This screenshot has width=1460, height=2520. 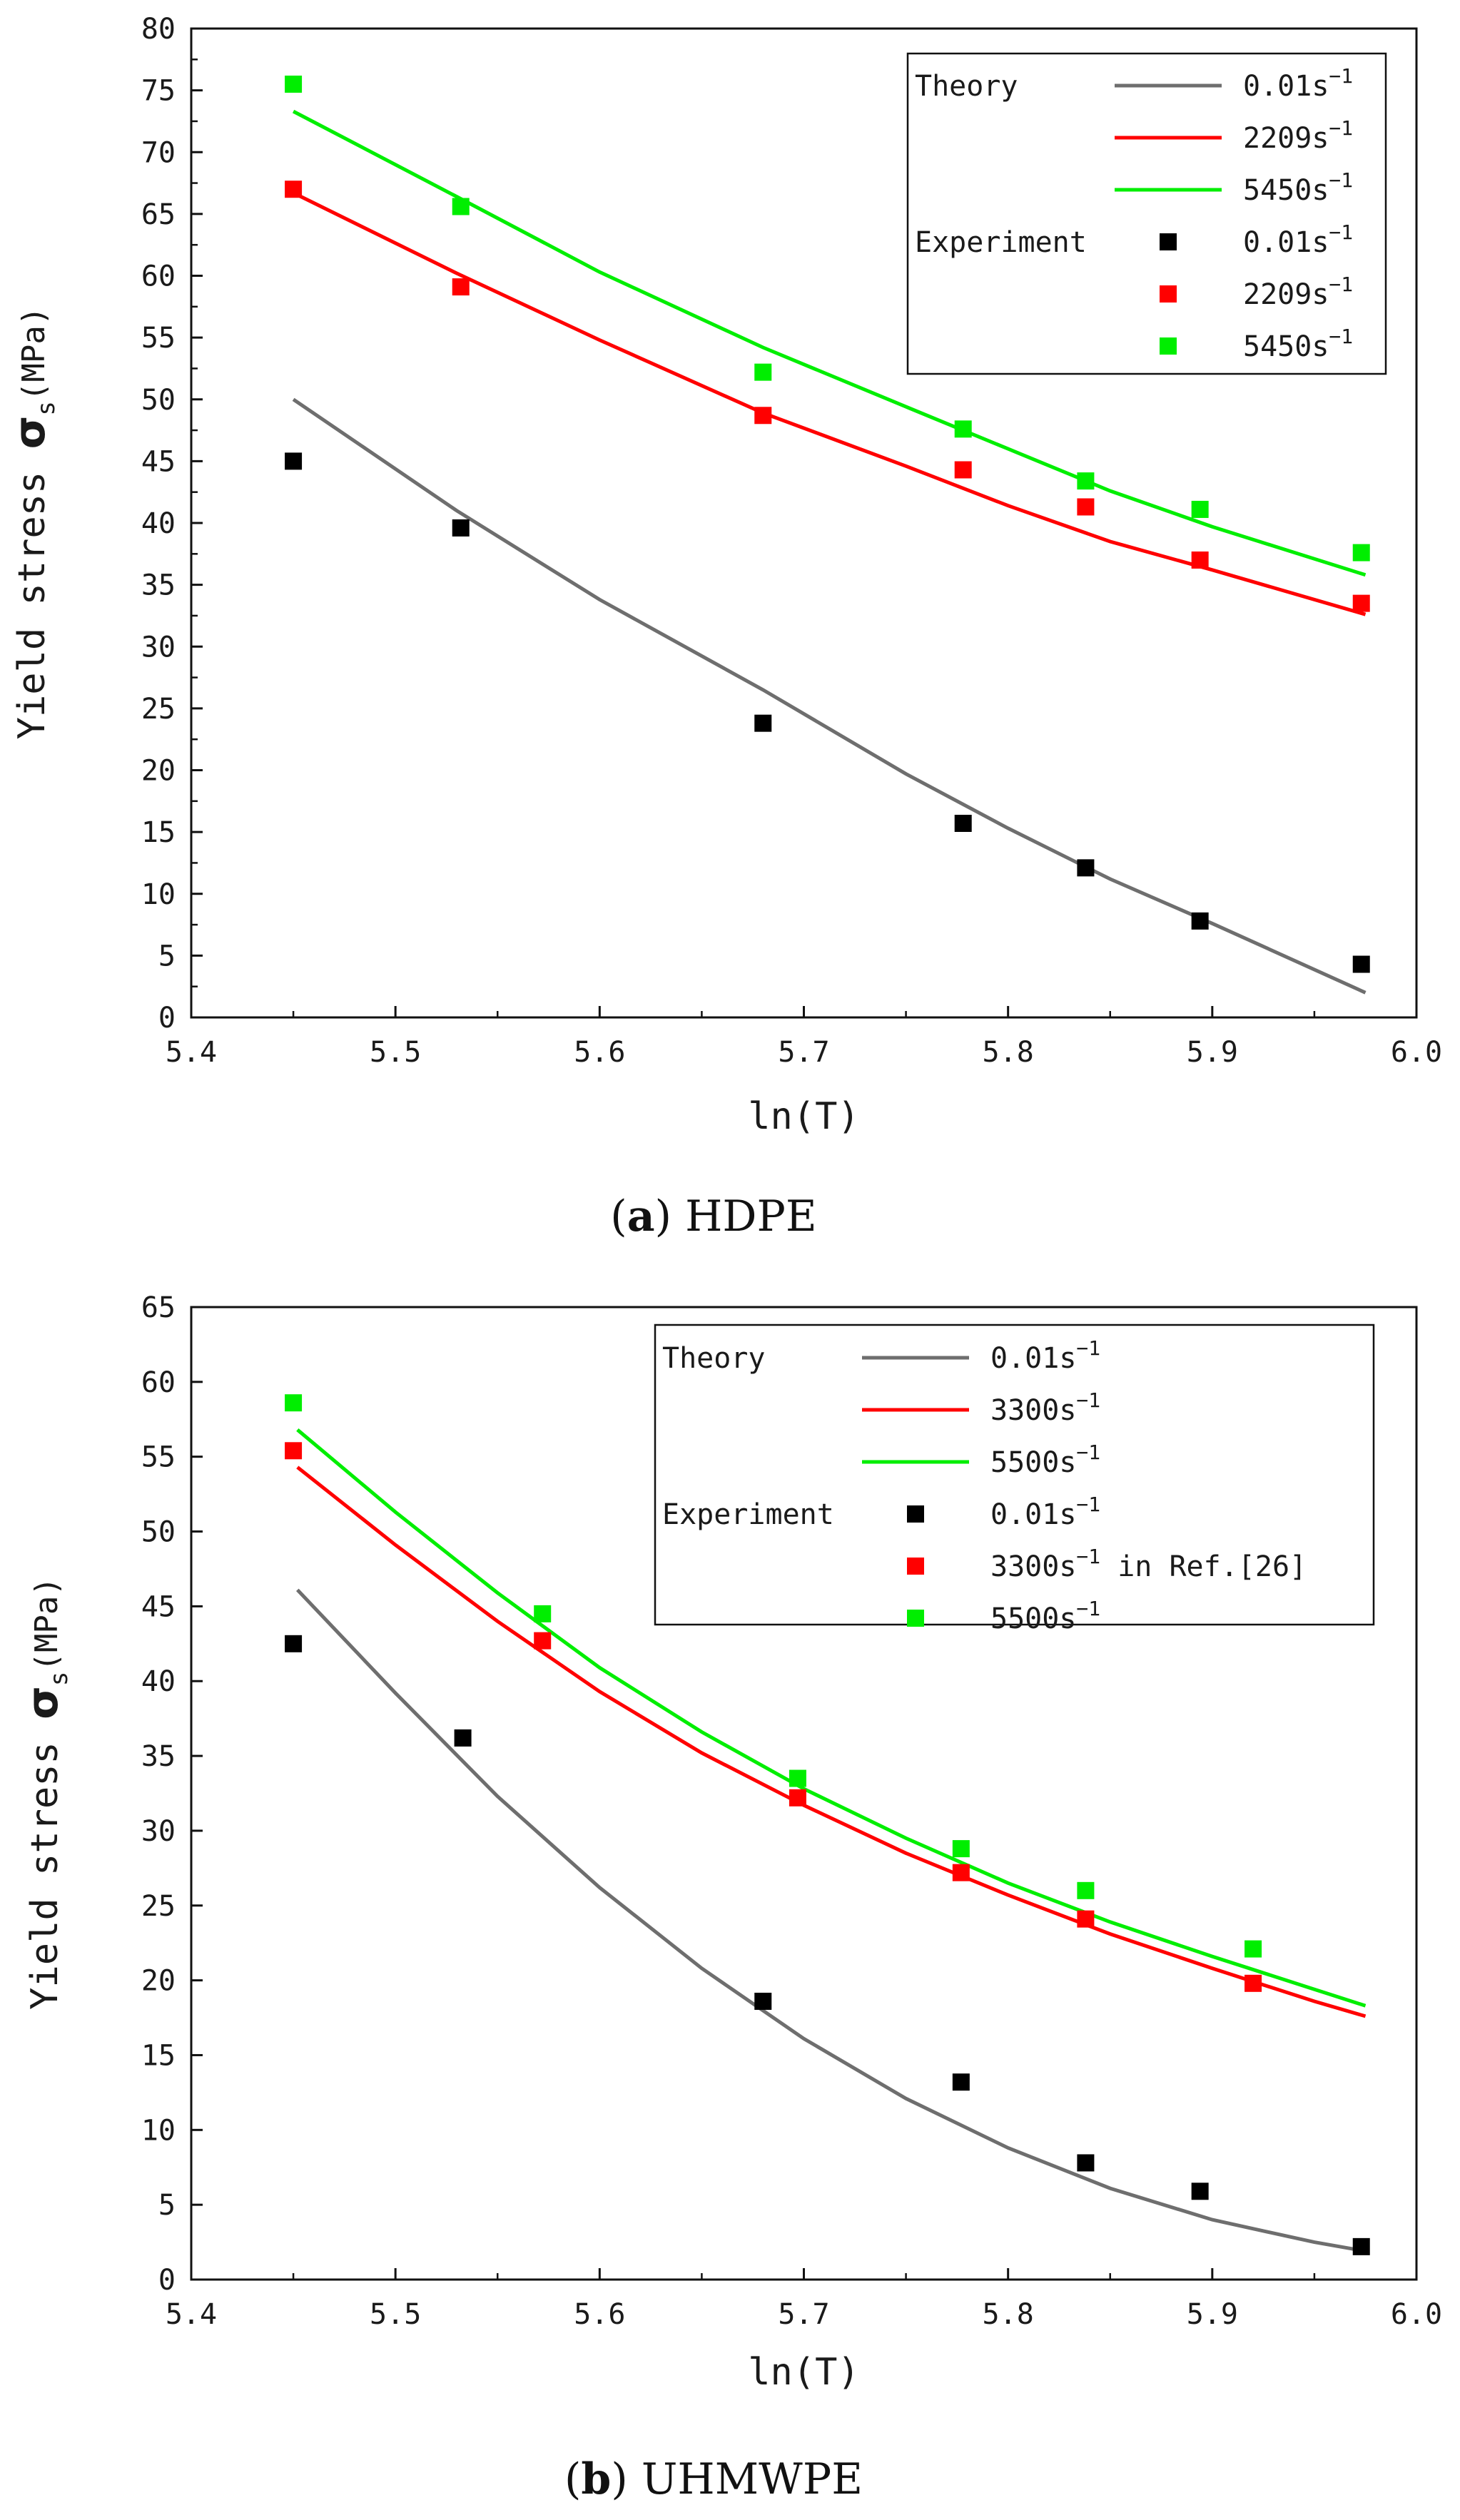 I want to click on y-tick-label: 5, so click(x=167, y=956).